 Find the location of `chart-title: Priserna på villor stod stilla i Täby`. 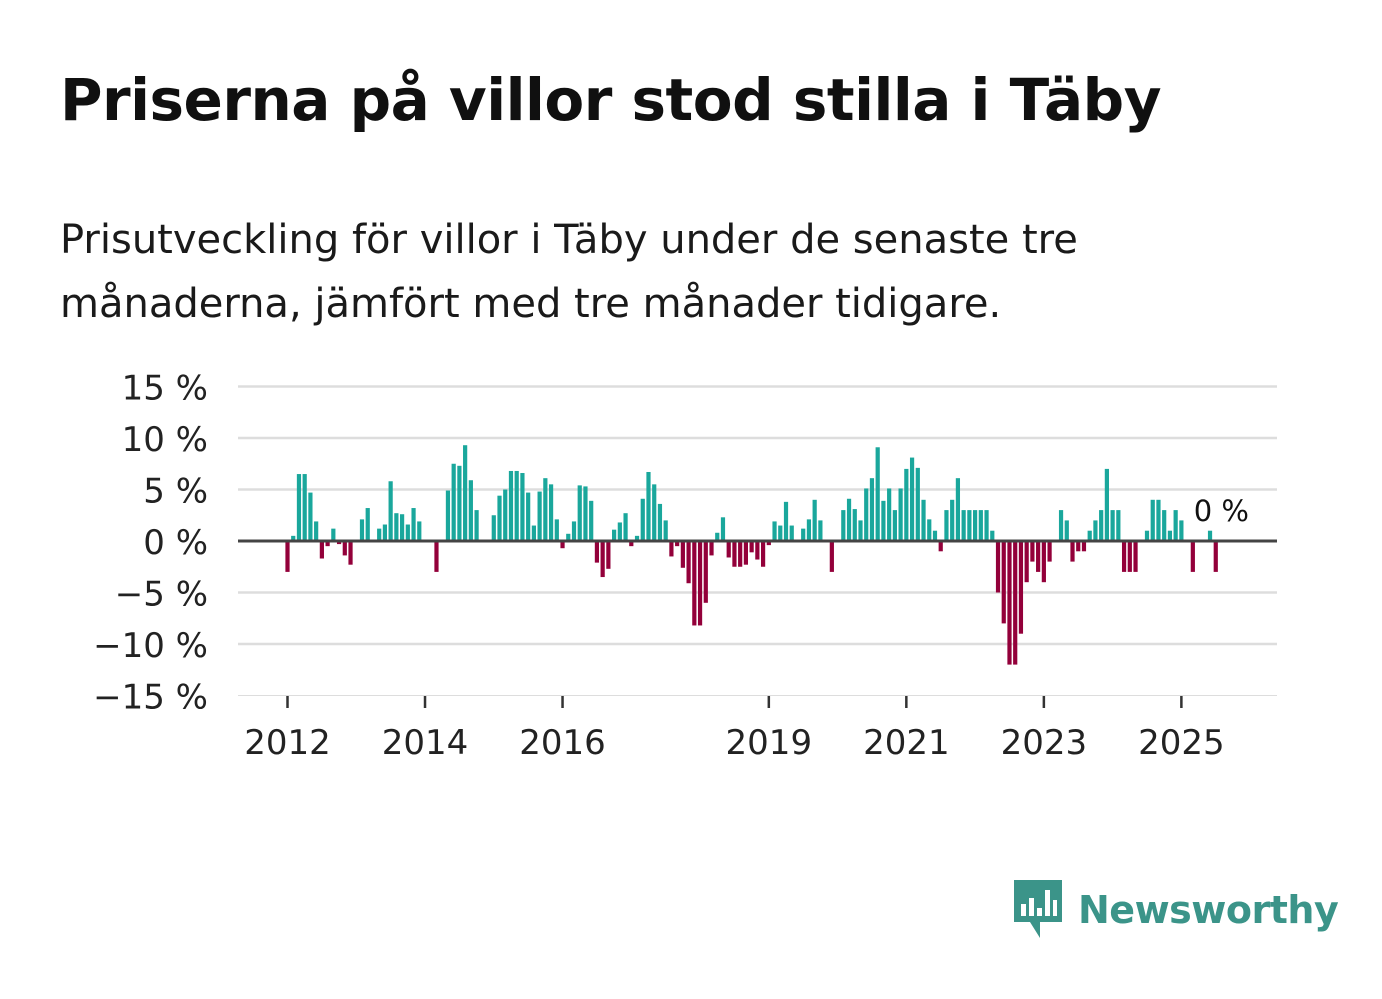

chart-title: Priserna på villor stod stilla i Täby is located at coordinates (611, 100).